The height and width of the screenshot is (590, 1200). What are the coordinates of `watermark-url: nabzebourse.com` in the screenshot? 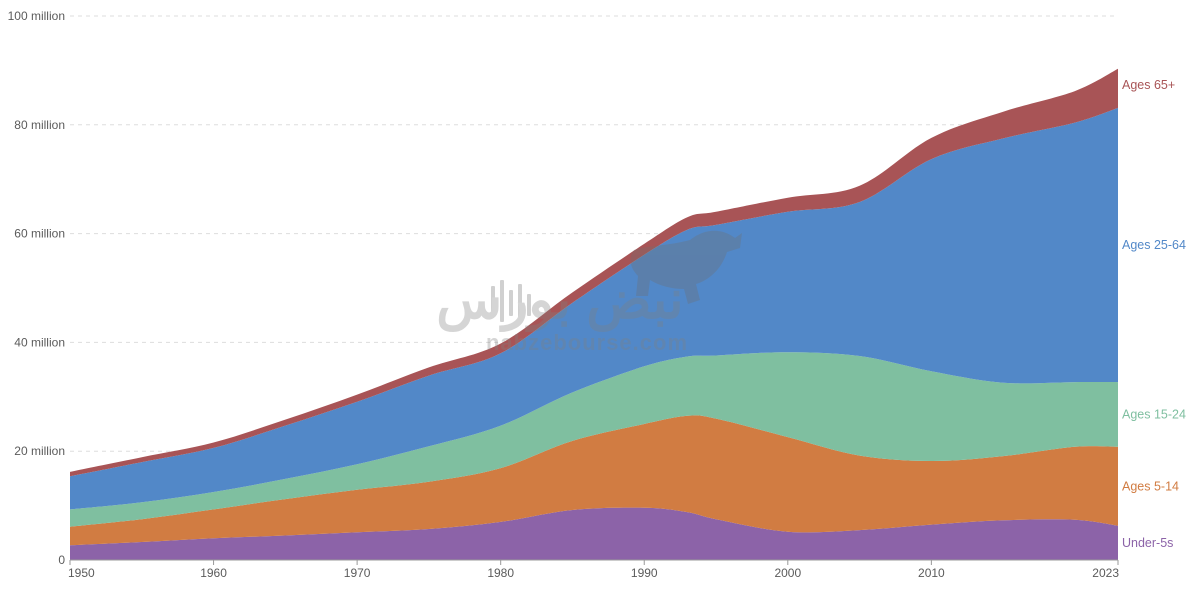 It's located at (587, 342).